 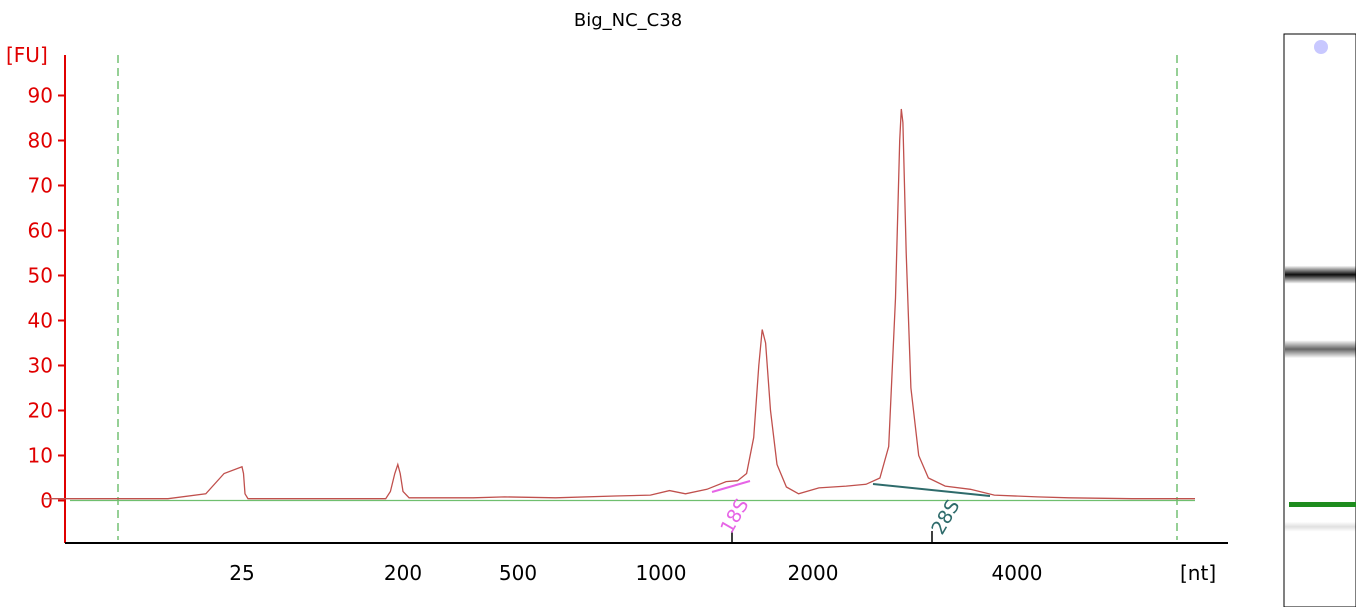 What do you see at coordinates (40, 411) in the screenshot?
I see `y-tick-label: 20` at bounding box center [40, 411].